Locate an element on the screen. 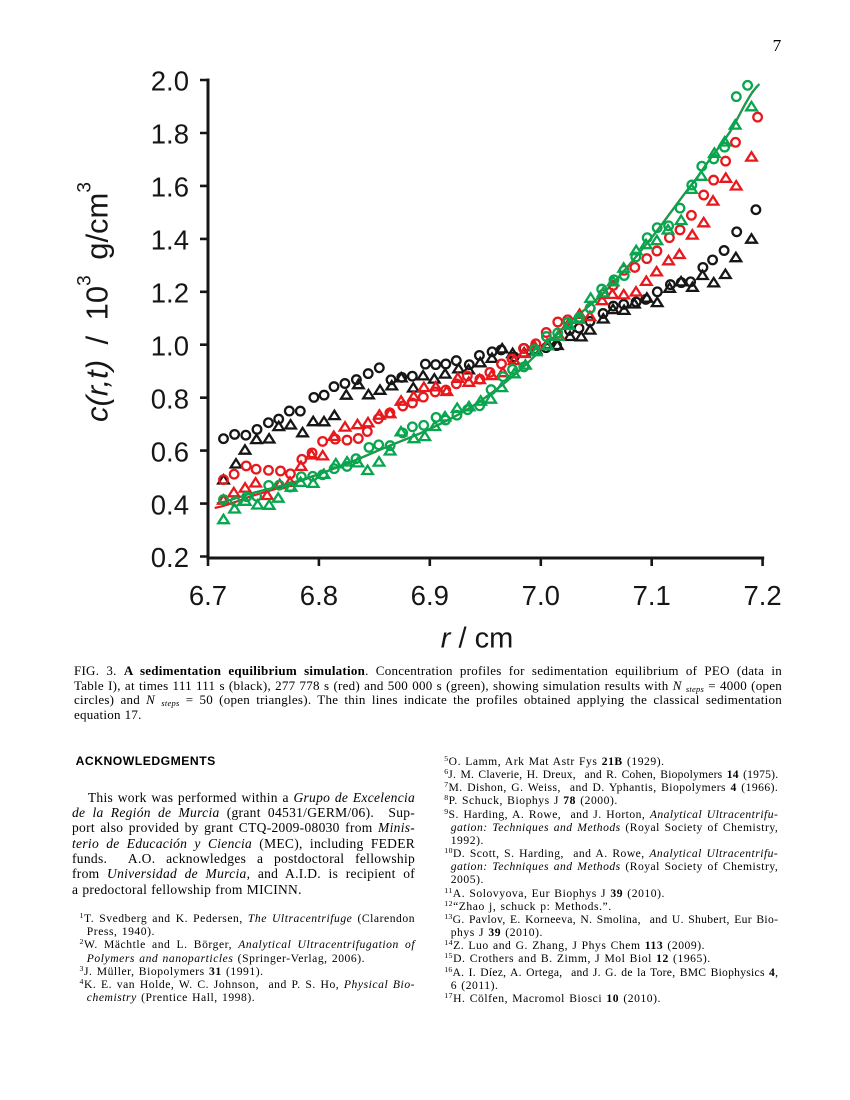 The width and height of the screenshot is (850, 1100). svg-text: 6.8 is located at coordinates (319, 595).